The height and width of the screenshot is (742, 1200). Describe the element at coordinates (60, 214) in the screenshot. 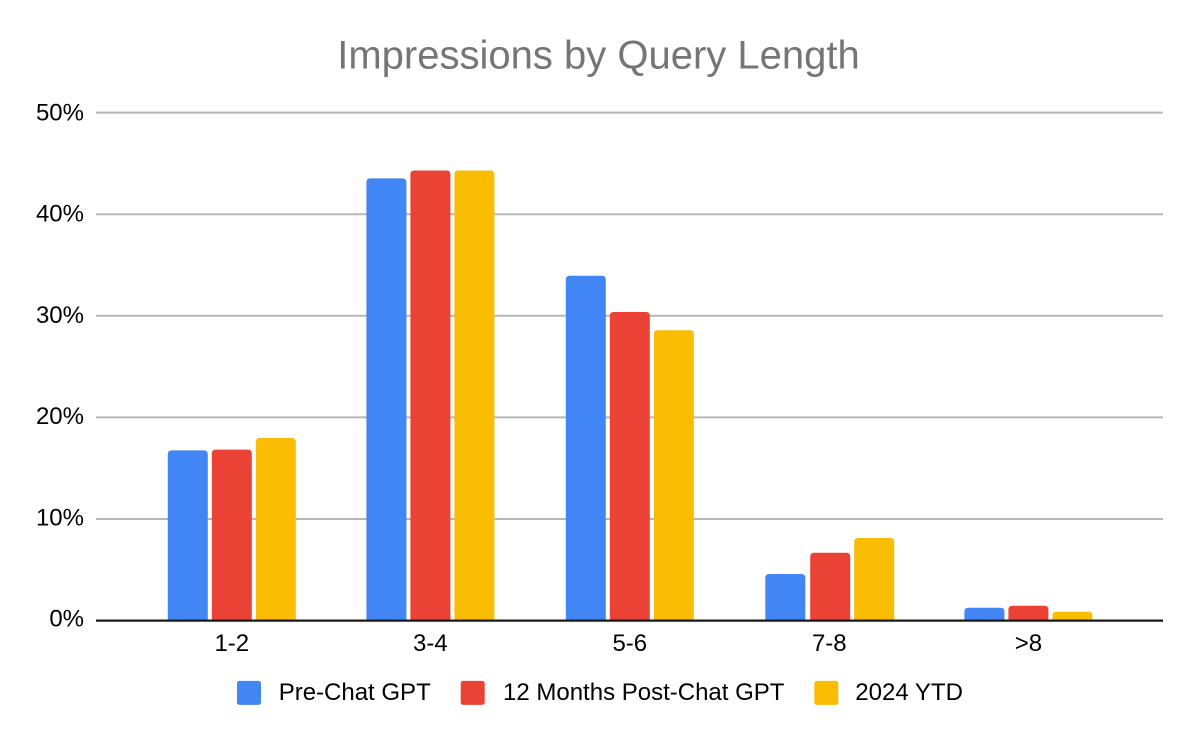

I see `svg-text: 40%` at that location.